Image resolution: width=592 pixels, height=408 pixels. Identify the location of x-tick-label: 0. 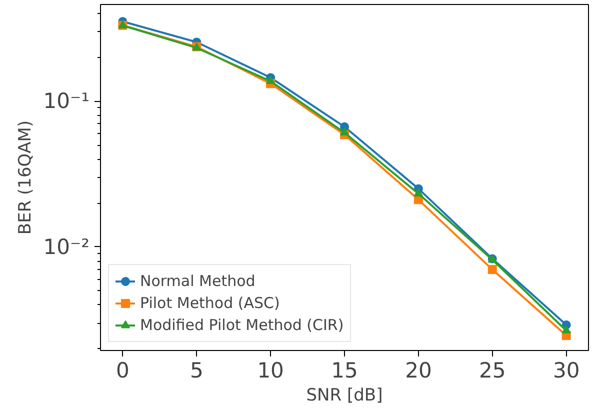
(123, 370).